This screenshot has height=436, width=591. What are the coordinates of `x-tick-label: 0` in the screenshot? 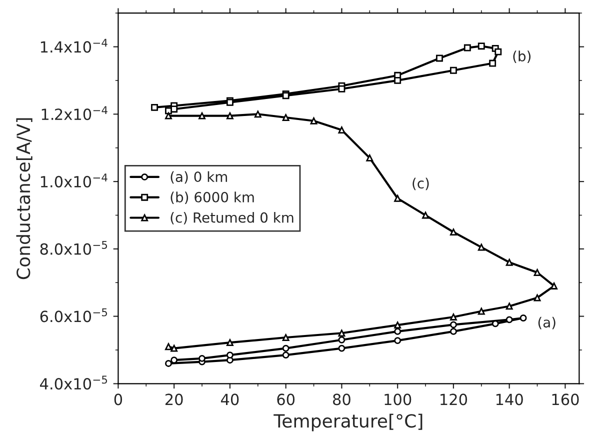 It's located at (118, 400).